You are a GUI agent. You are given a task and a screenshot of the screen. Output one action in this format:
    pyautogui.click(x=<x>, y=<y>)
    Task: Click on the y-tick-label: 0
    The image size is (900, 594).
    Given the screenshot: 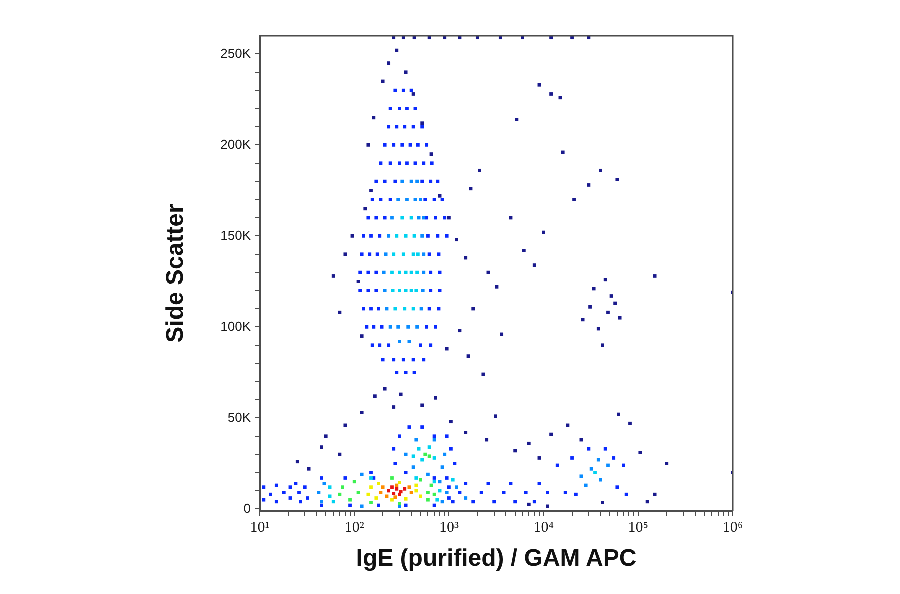 What is the action you would take?
    pyautogui.click(x=247, y=508)
    